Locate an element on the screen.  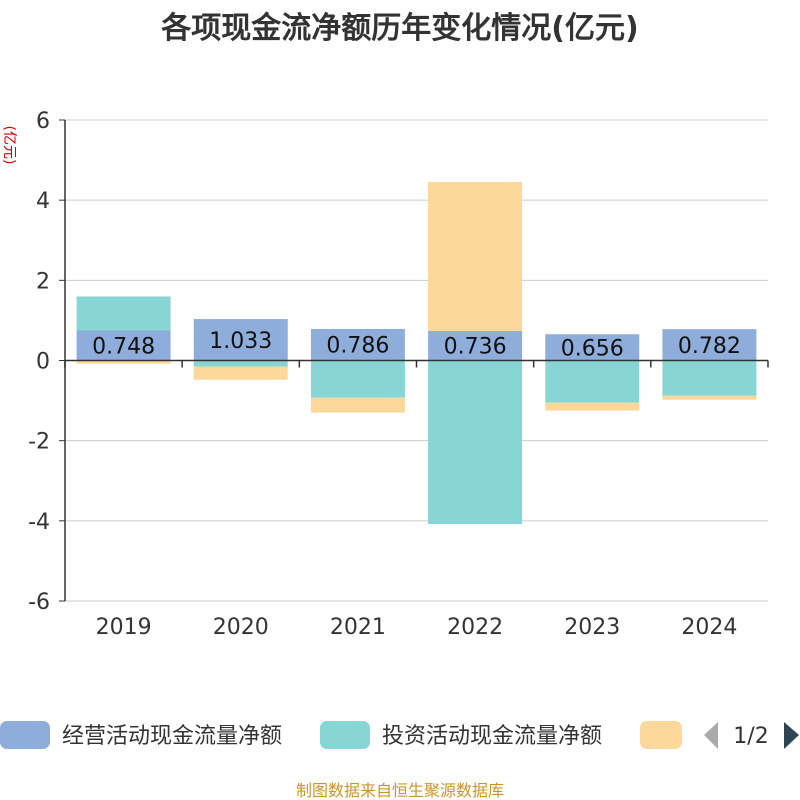
legend-page-indicator: 1/2 is located at coordinates (750, 736).